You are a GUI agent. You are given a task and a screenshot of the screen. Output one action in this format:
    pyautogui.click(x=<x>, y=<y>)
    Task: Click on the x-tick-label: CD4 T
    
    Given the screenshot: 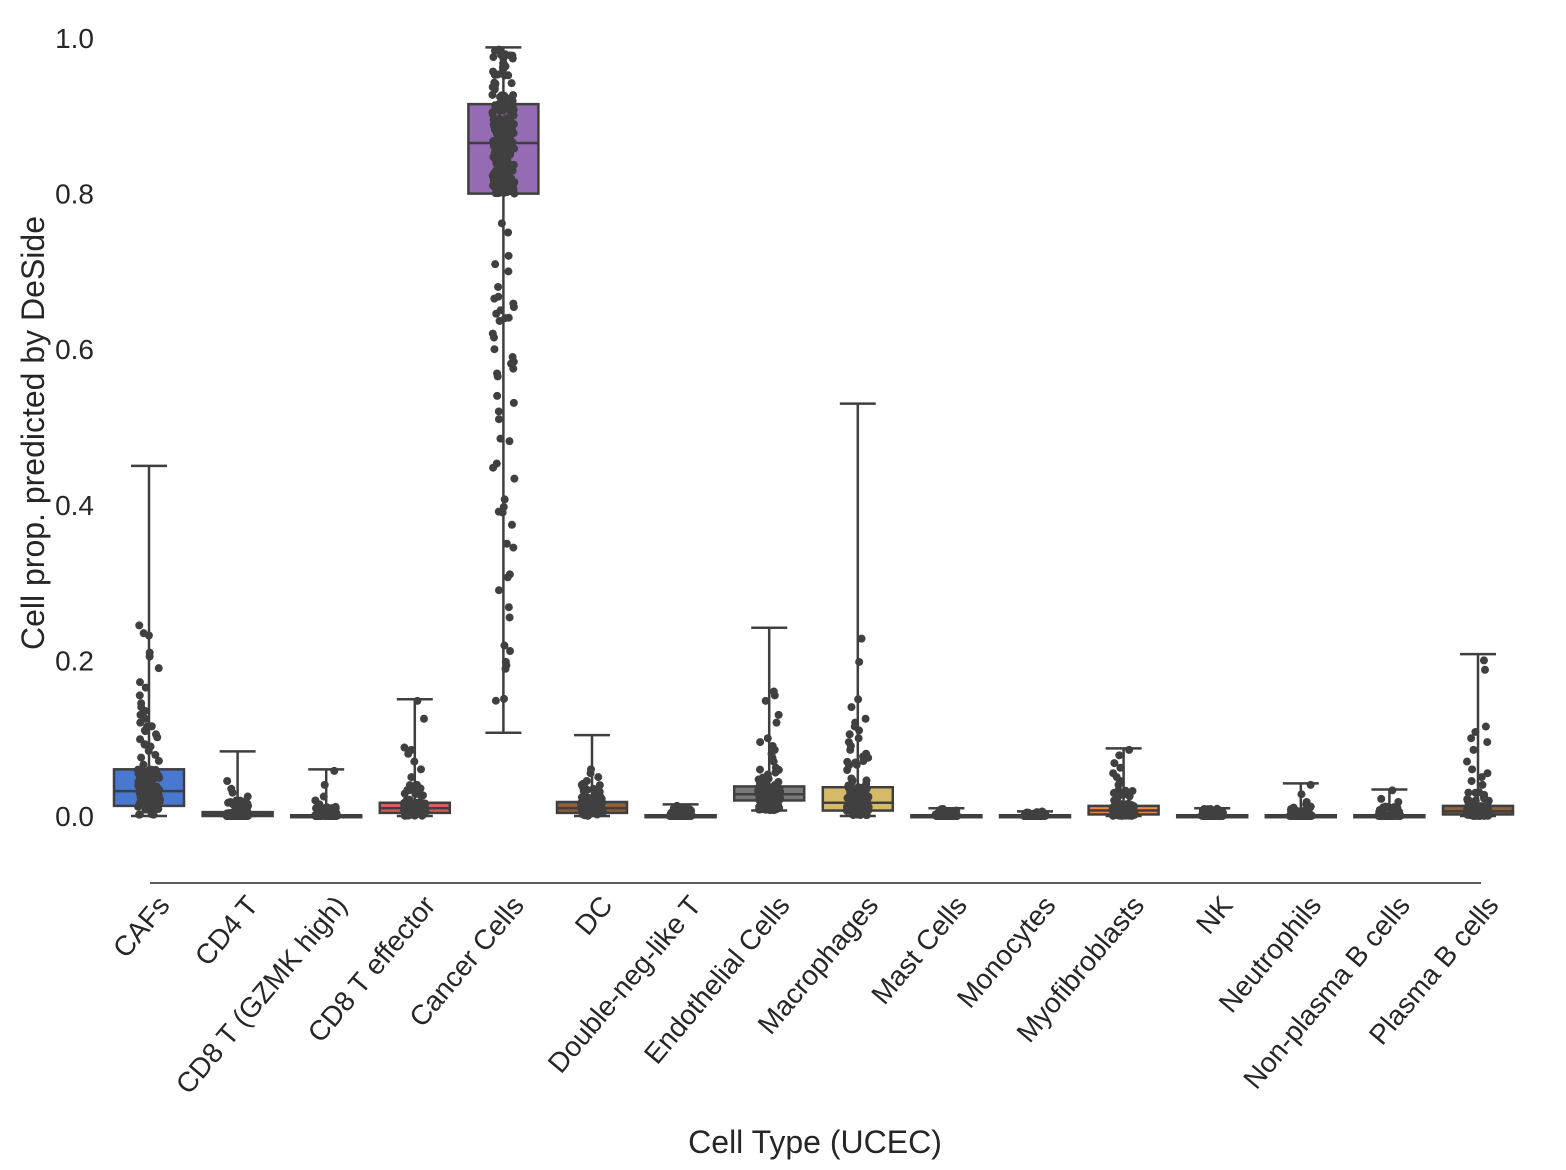 What is the action you would take?
    pyautogui.click(x=226, y=931)
    